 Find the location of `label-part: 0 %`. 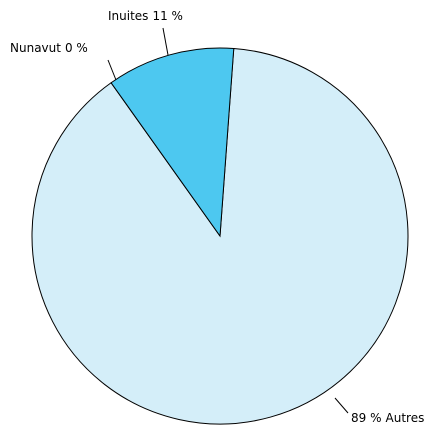

label-part: 0 % is located at coordinates (76, 48).